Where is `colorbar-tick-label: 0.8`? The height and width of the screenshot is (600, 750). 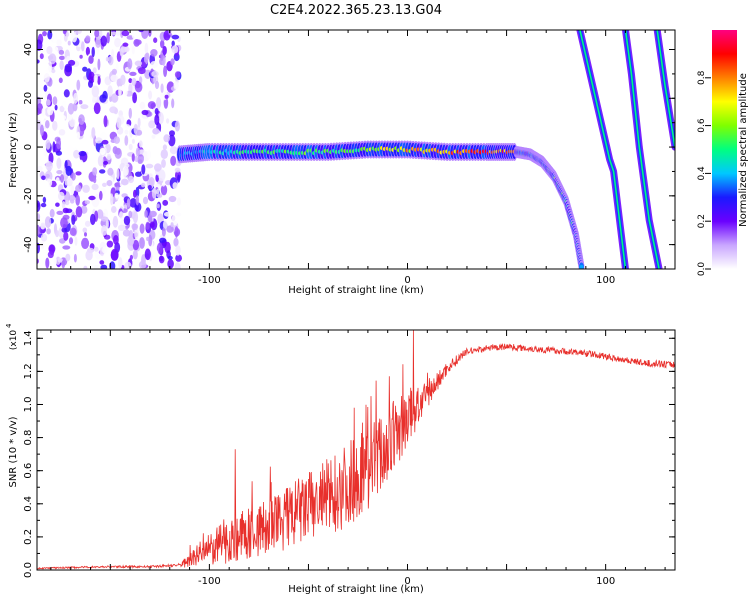
colorbar-tick-label: 0.8 is located at coordinates (702, 77).